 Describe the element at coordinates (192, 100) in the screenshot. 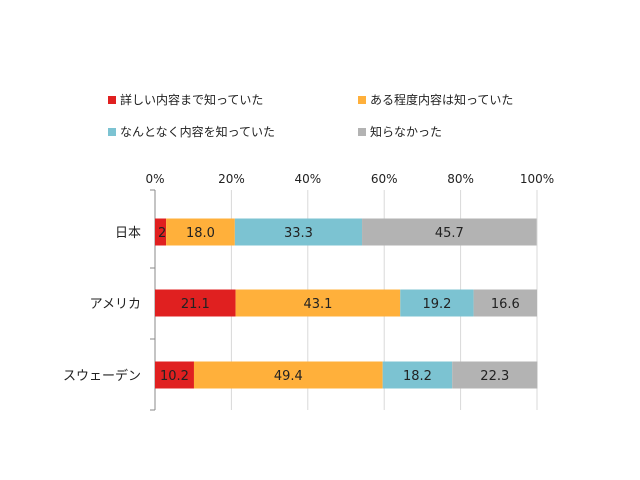

I see `legend-label: 詳しい内容まで知っていた` at that location.